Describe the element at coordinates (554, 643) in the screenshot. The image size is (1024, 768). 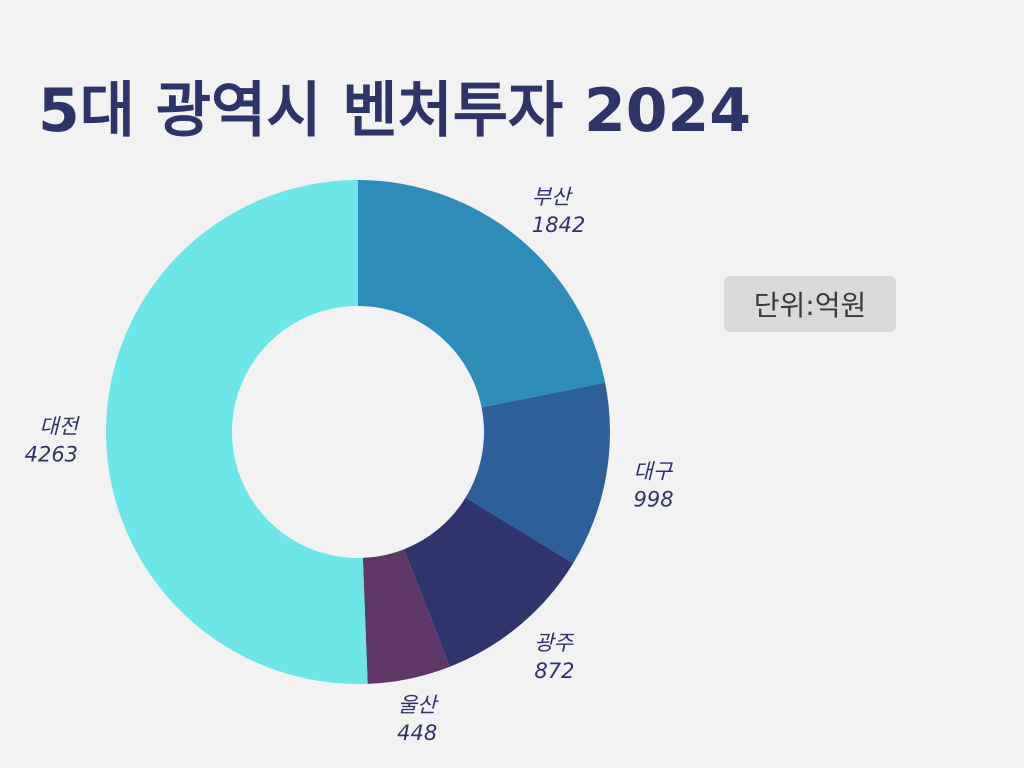
I see `slice-label-name: 광주` at that location.